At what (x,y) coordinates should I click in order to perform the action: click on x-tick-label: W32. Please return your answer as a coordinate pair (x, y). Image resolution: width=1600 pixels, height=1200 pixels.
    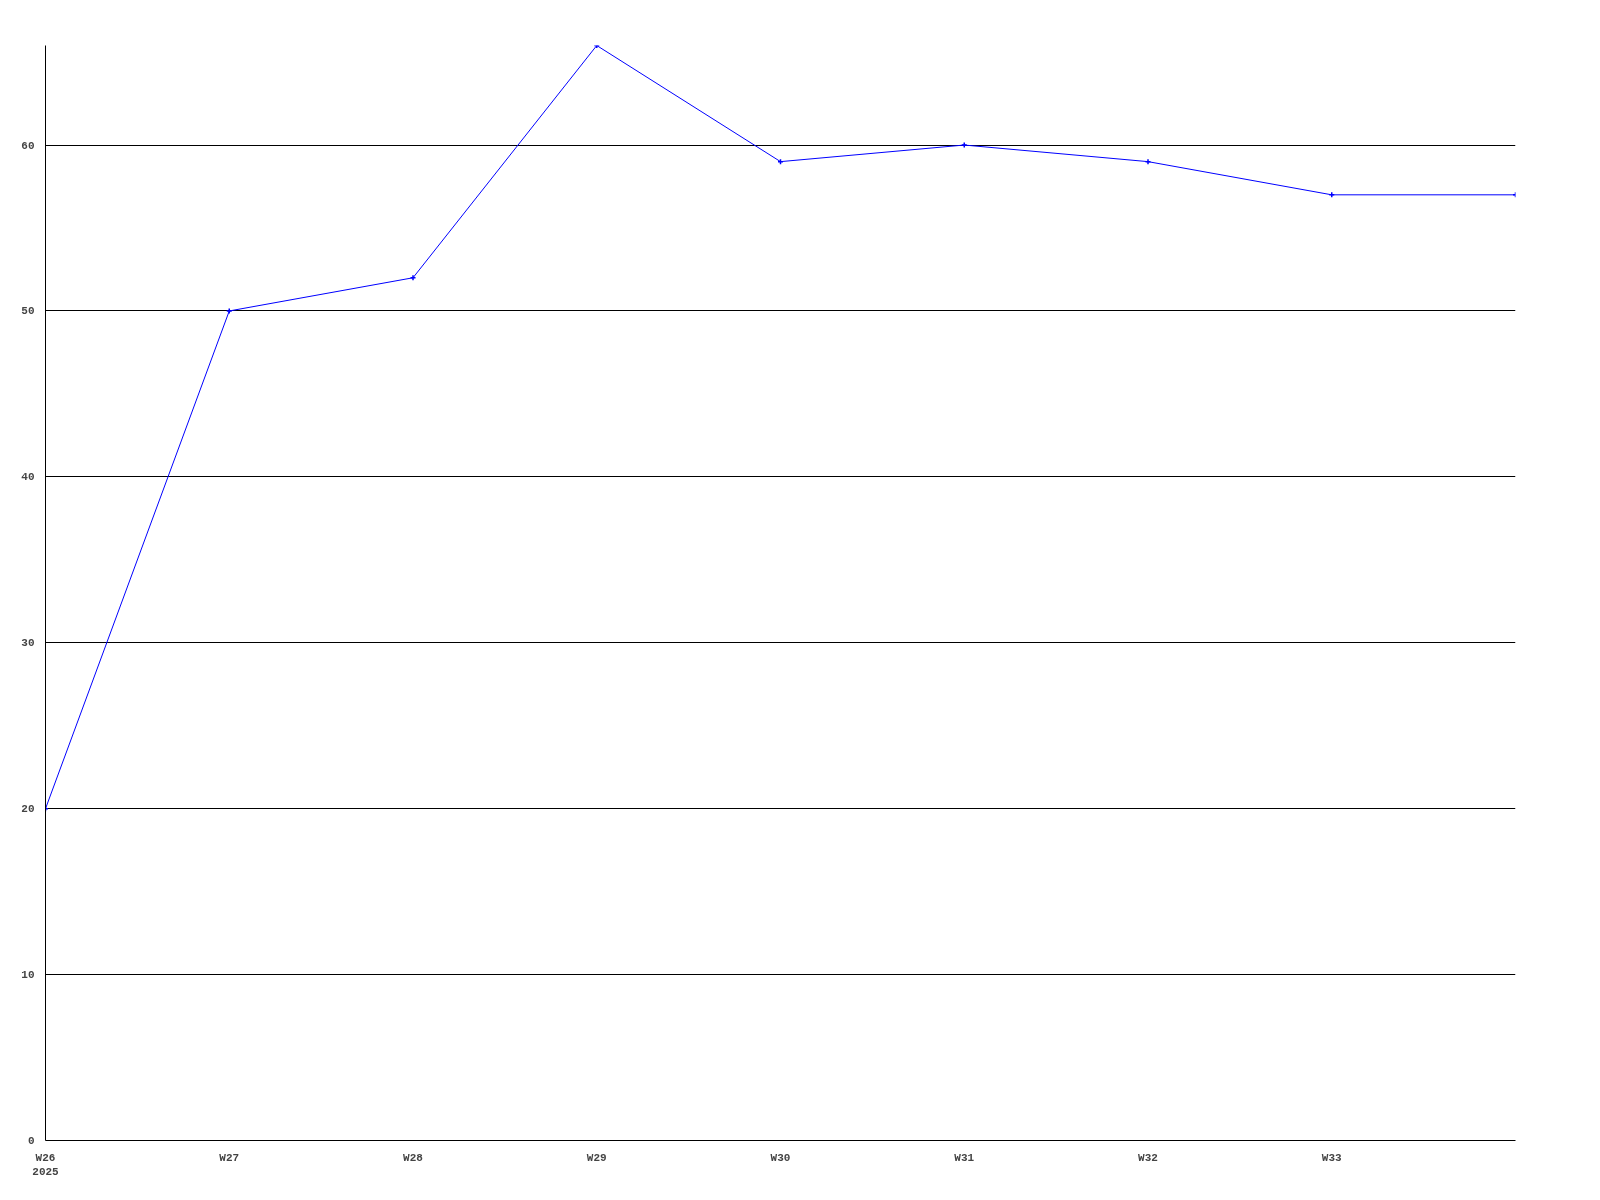
    Looking at the image, I should click on (1148, 1157).